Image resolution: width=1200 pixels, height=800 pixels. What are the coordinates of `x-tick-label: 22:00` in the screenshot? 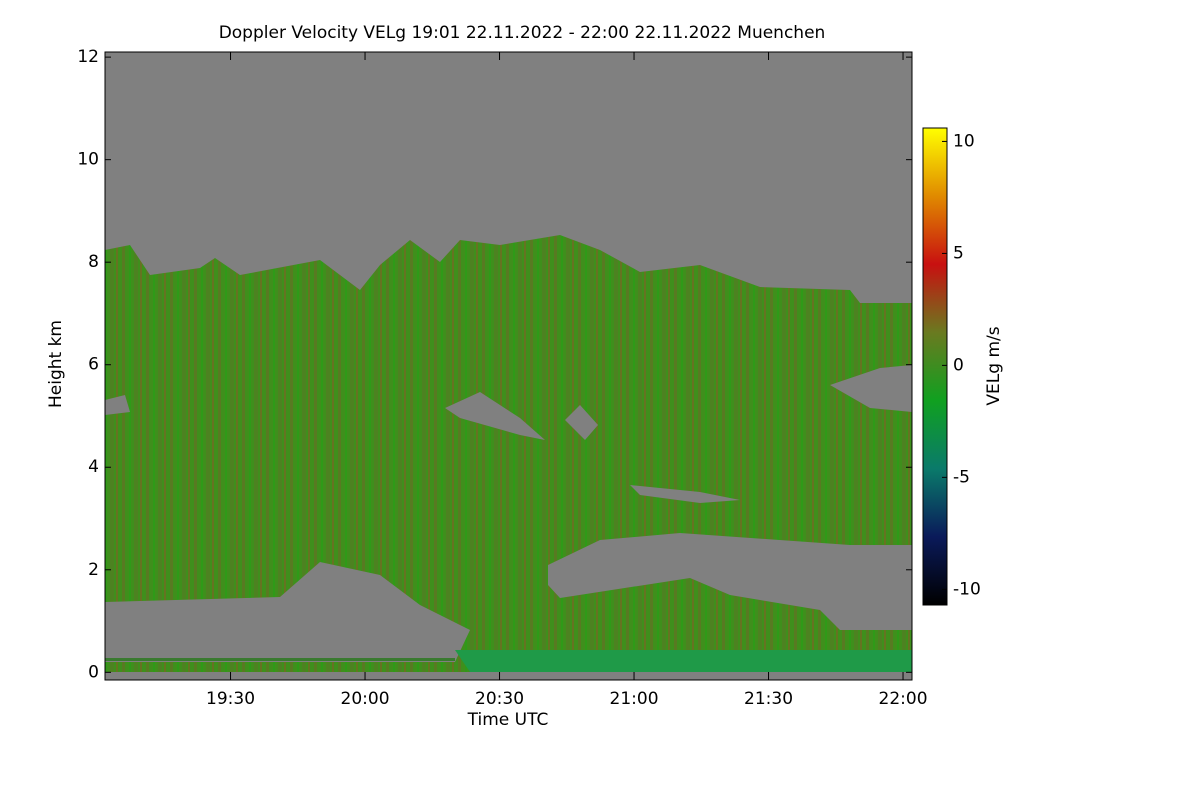 It's located at (903, 699).